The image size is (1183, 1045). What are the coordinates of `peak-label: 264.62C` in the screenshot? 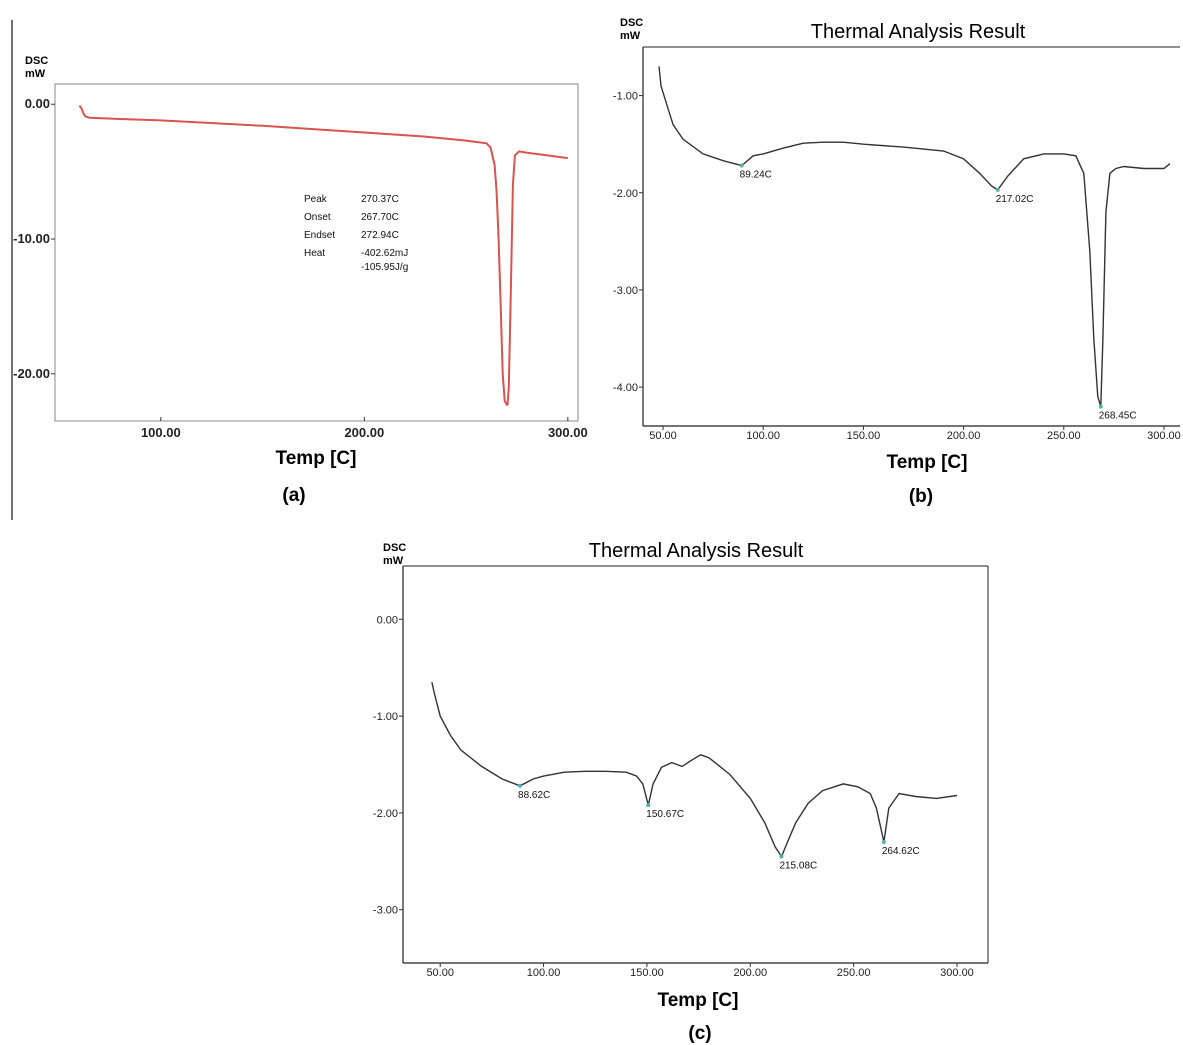 It's located at (901, 851).